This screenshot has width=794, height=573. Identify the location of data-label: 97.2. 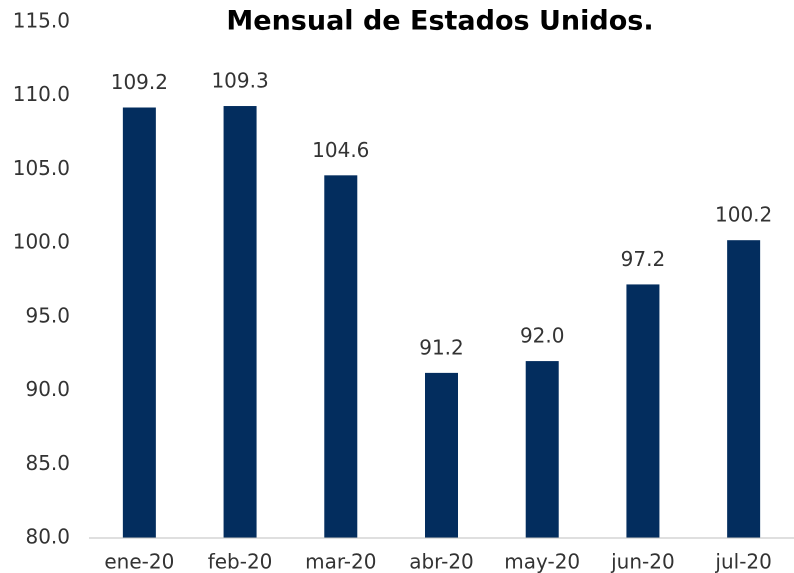
(643, 259).